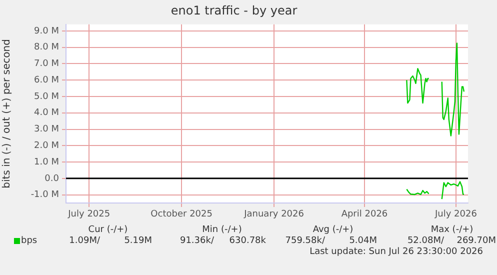 Image resolution: width=497 pixels, height=275 pixels. Describe the element at coordinates (29, 241) in the screenshot. I see `legend-label: bps` at that location.